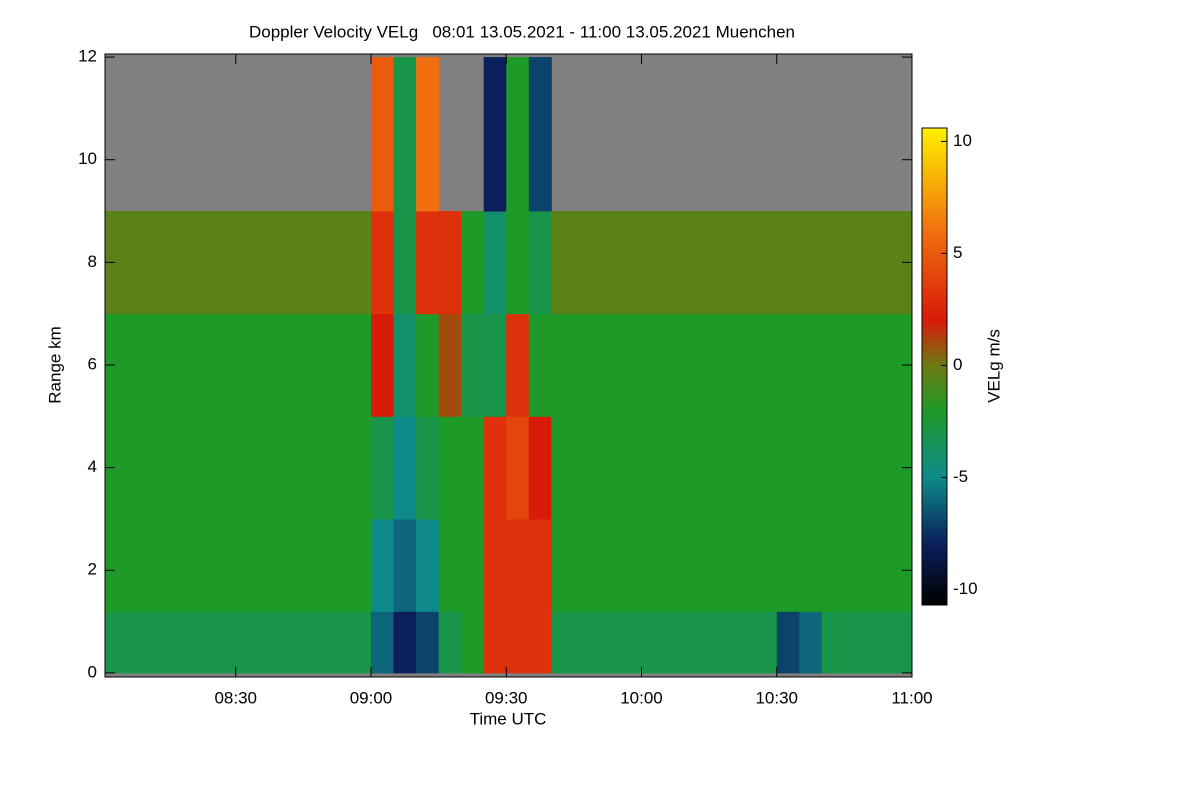 This screenshot has width=1200, height=800. Describe the element at coordinates (235, 697) in the screenshot. I see `x-tick-label: 08:30` at that location.